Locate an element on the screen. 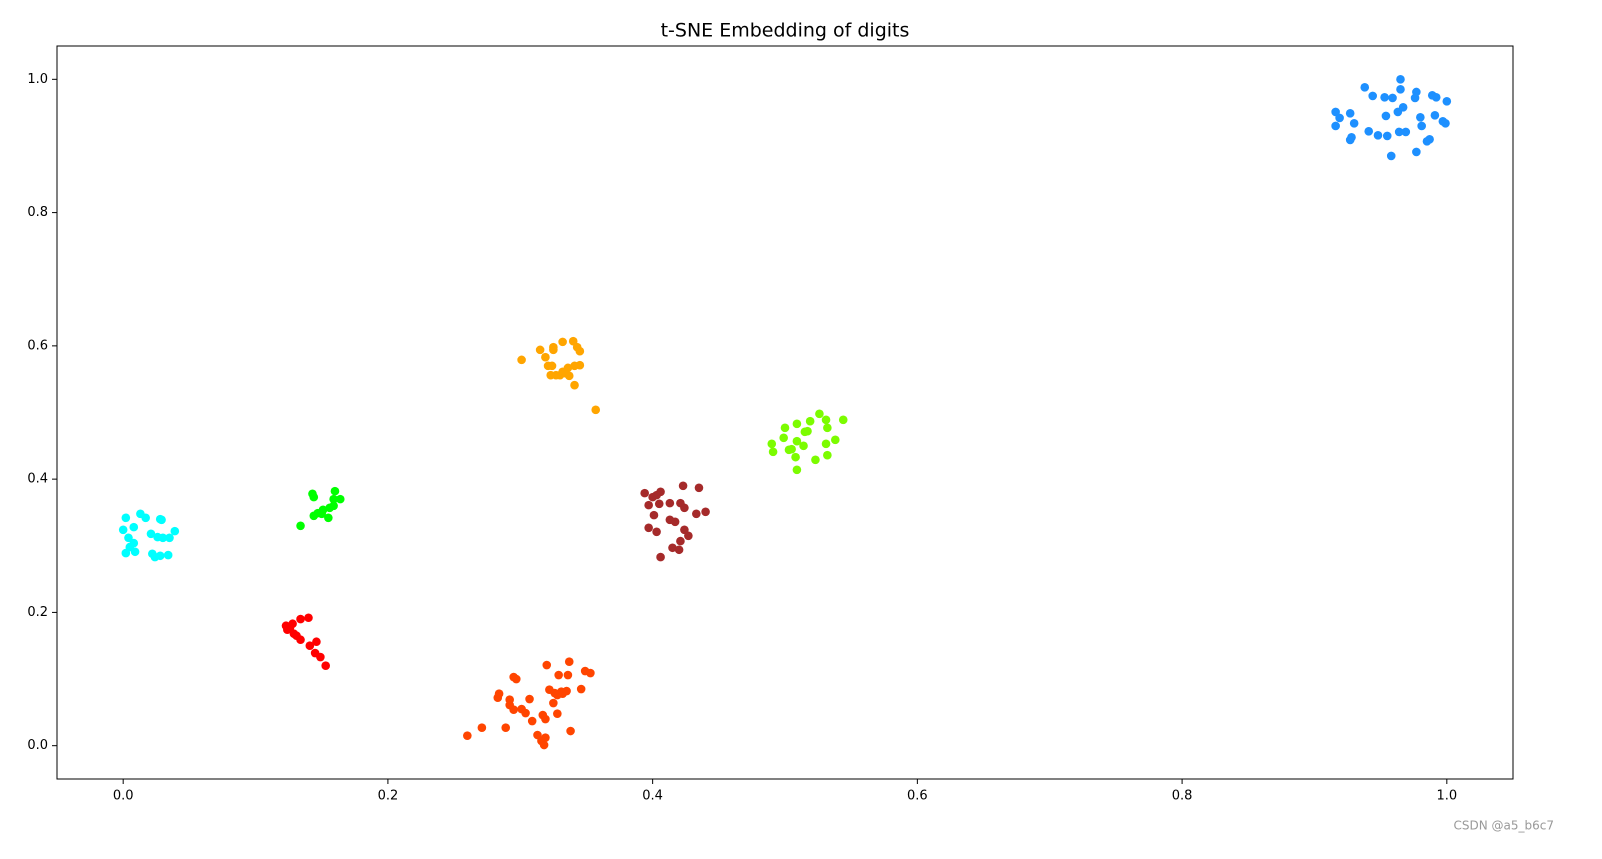 The height and width of the screenshot is (859, 1602). y-tick-label: 0.6 is located at coordinates (37, 345).